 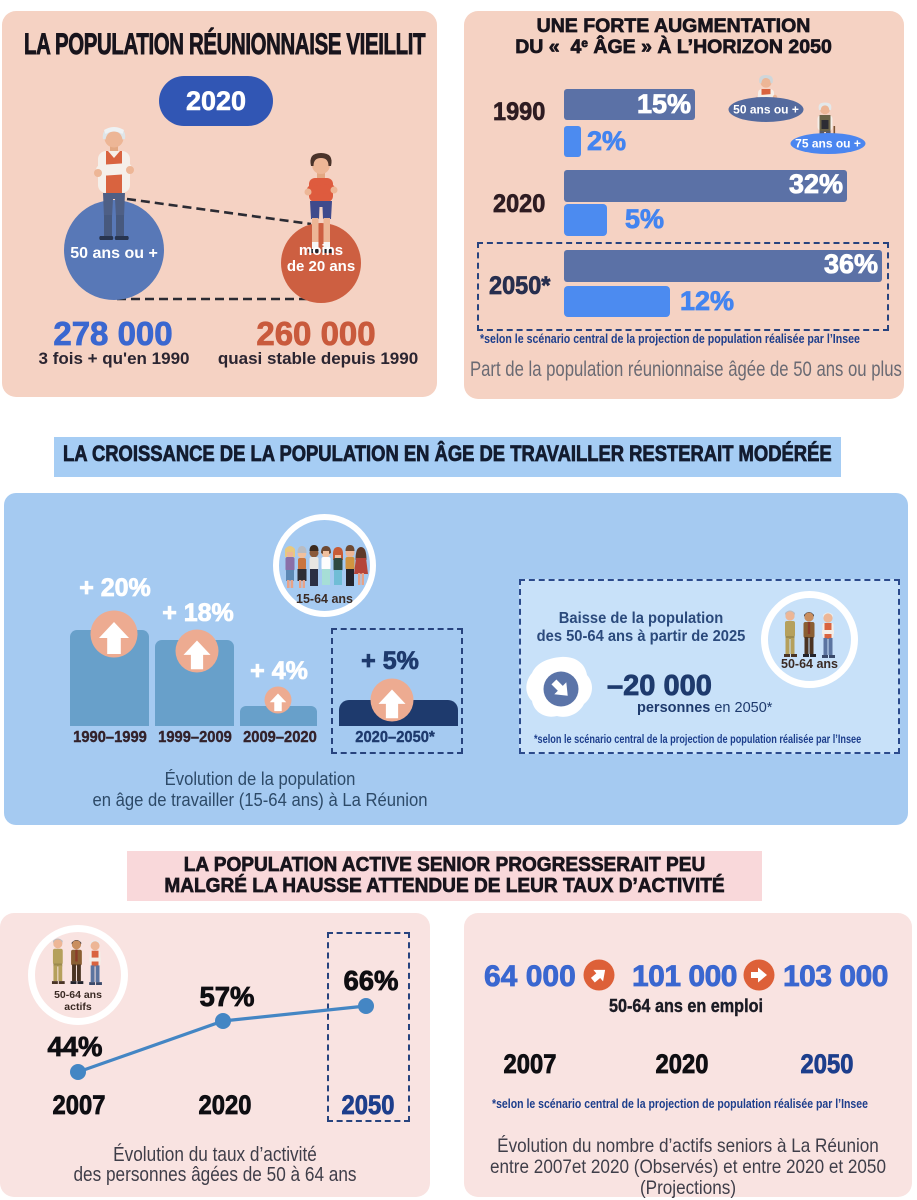 I want to click on svg-text: 75 ans ou +, so click(x=828, y=144).